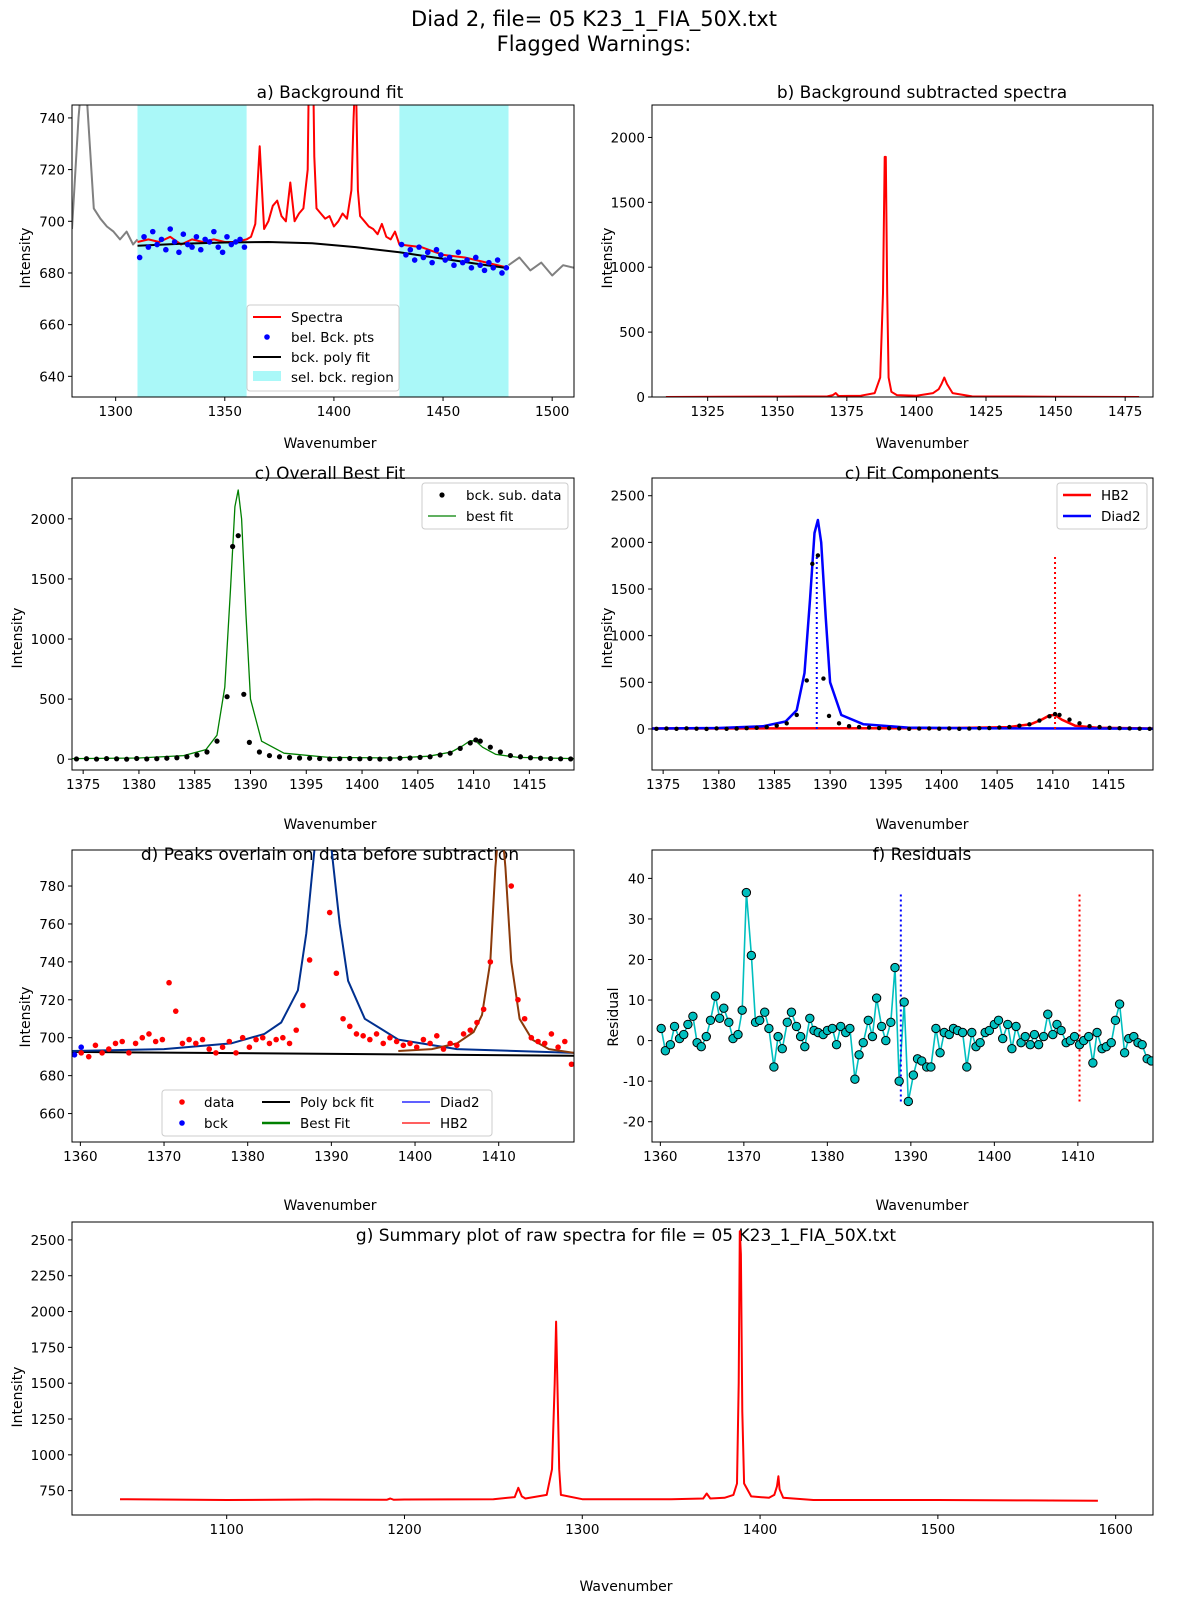  I want to click on y-tick-label: 500, so click(632, 333).